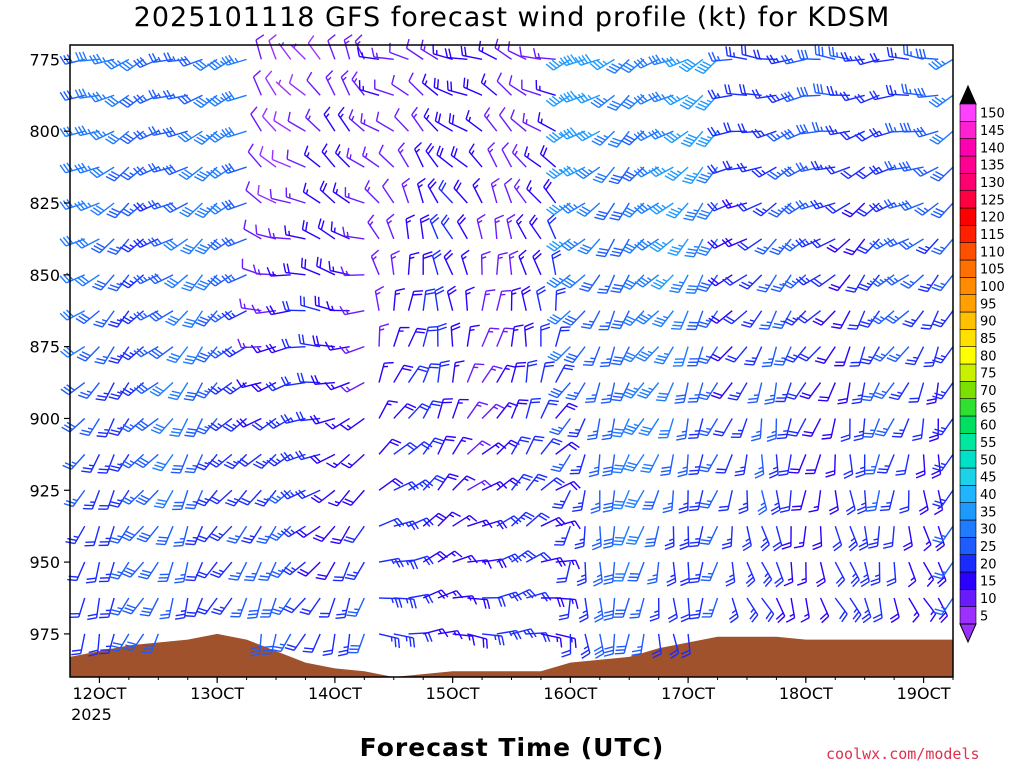 Image resolution: width=1024 pixels, height=768 pixels. I want to click on colorbar-label: 140, so click(992, 148).